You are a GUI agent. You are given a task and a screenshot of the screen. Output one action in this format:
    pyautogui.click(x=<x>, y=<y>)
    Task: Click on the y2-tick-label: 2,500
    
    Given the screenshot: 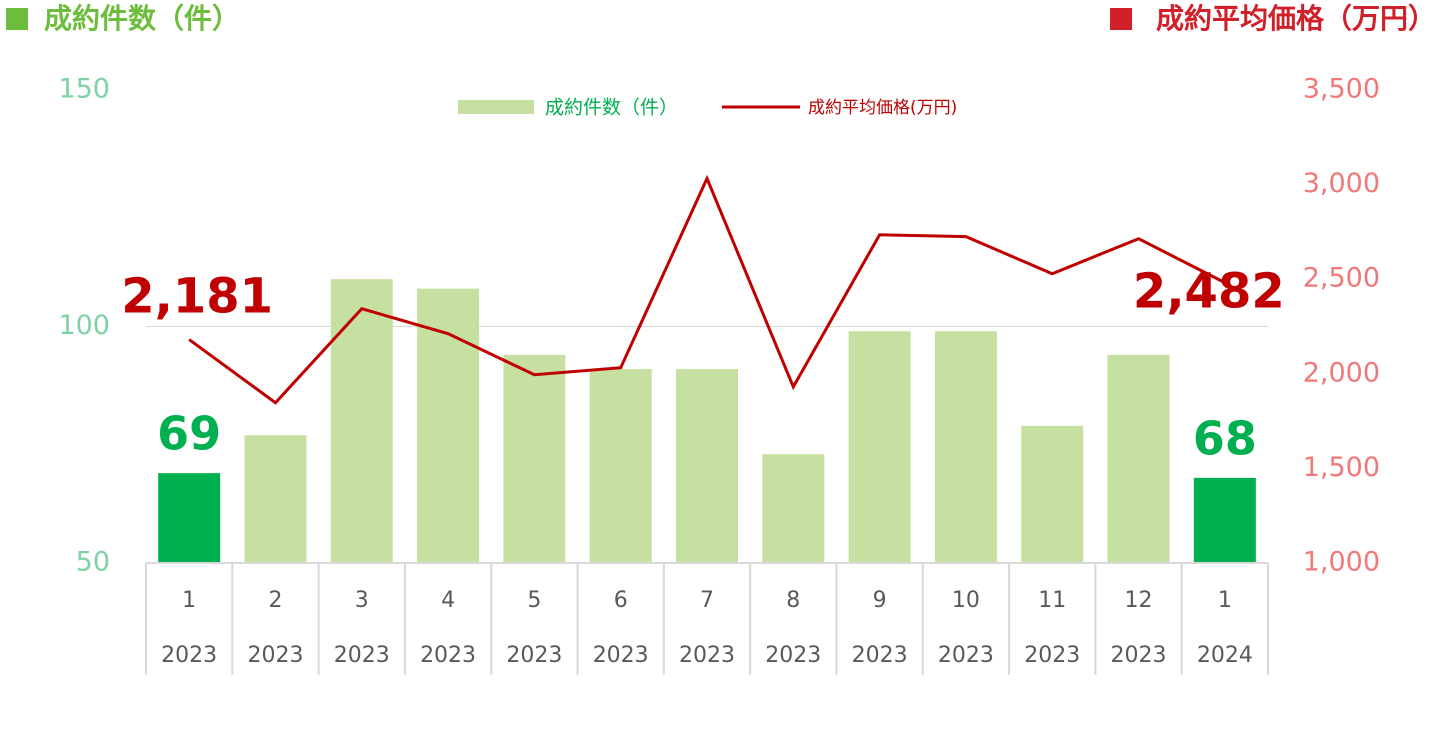 What is the action you would take?
    pyautogui.click(x=1341, y=278)
    